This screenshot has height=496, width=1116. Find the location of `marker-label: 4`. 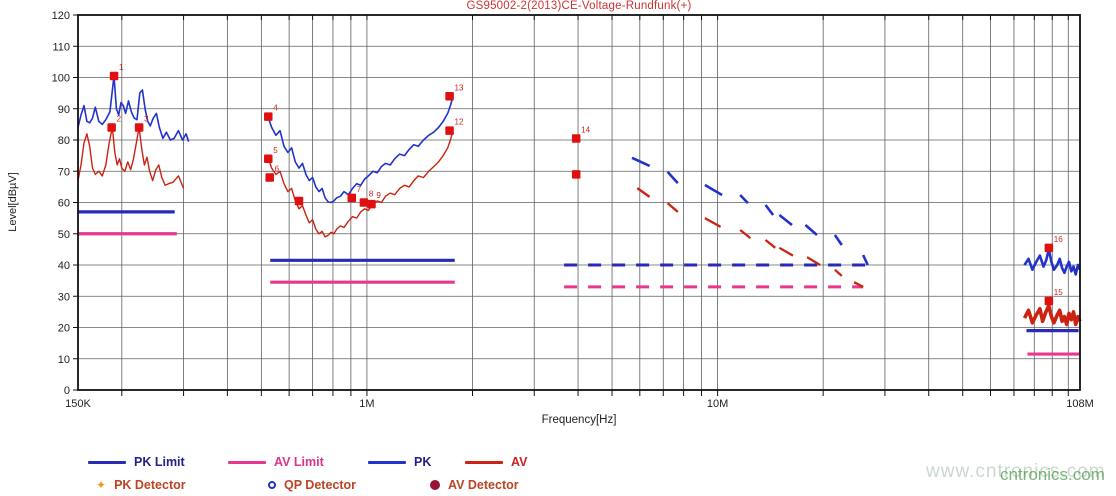

marker-label: 4 is located at coordinates (275, 108).